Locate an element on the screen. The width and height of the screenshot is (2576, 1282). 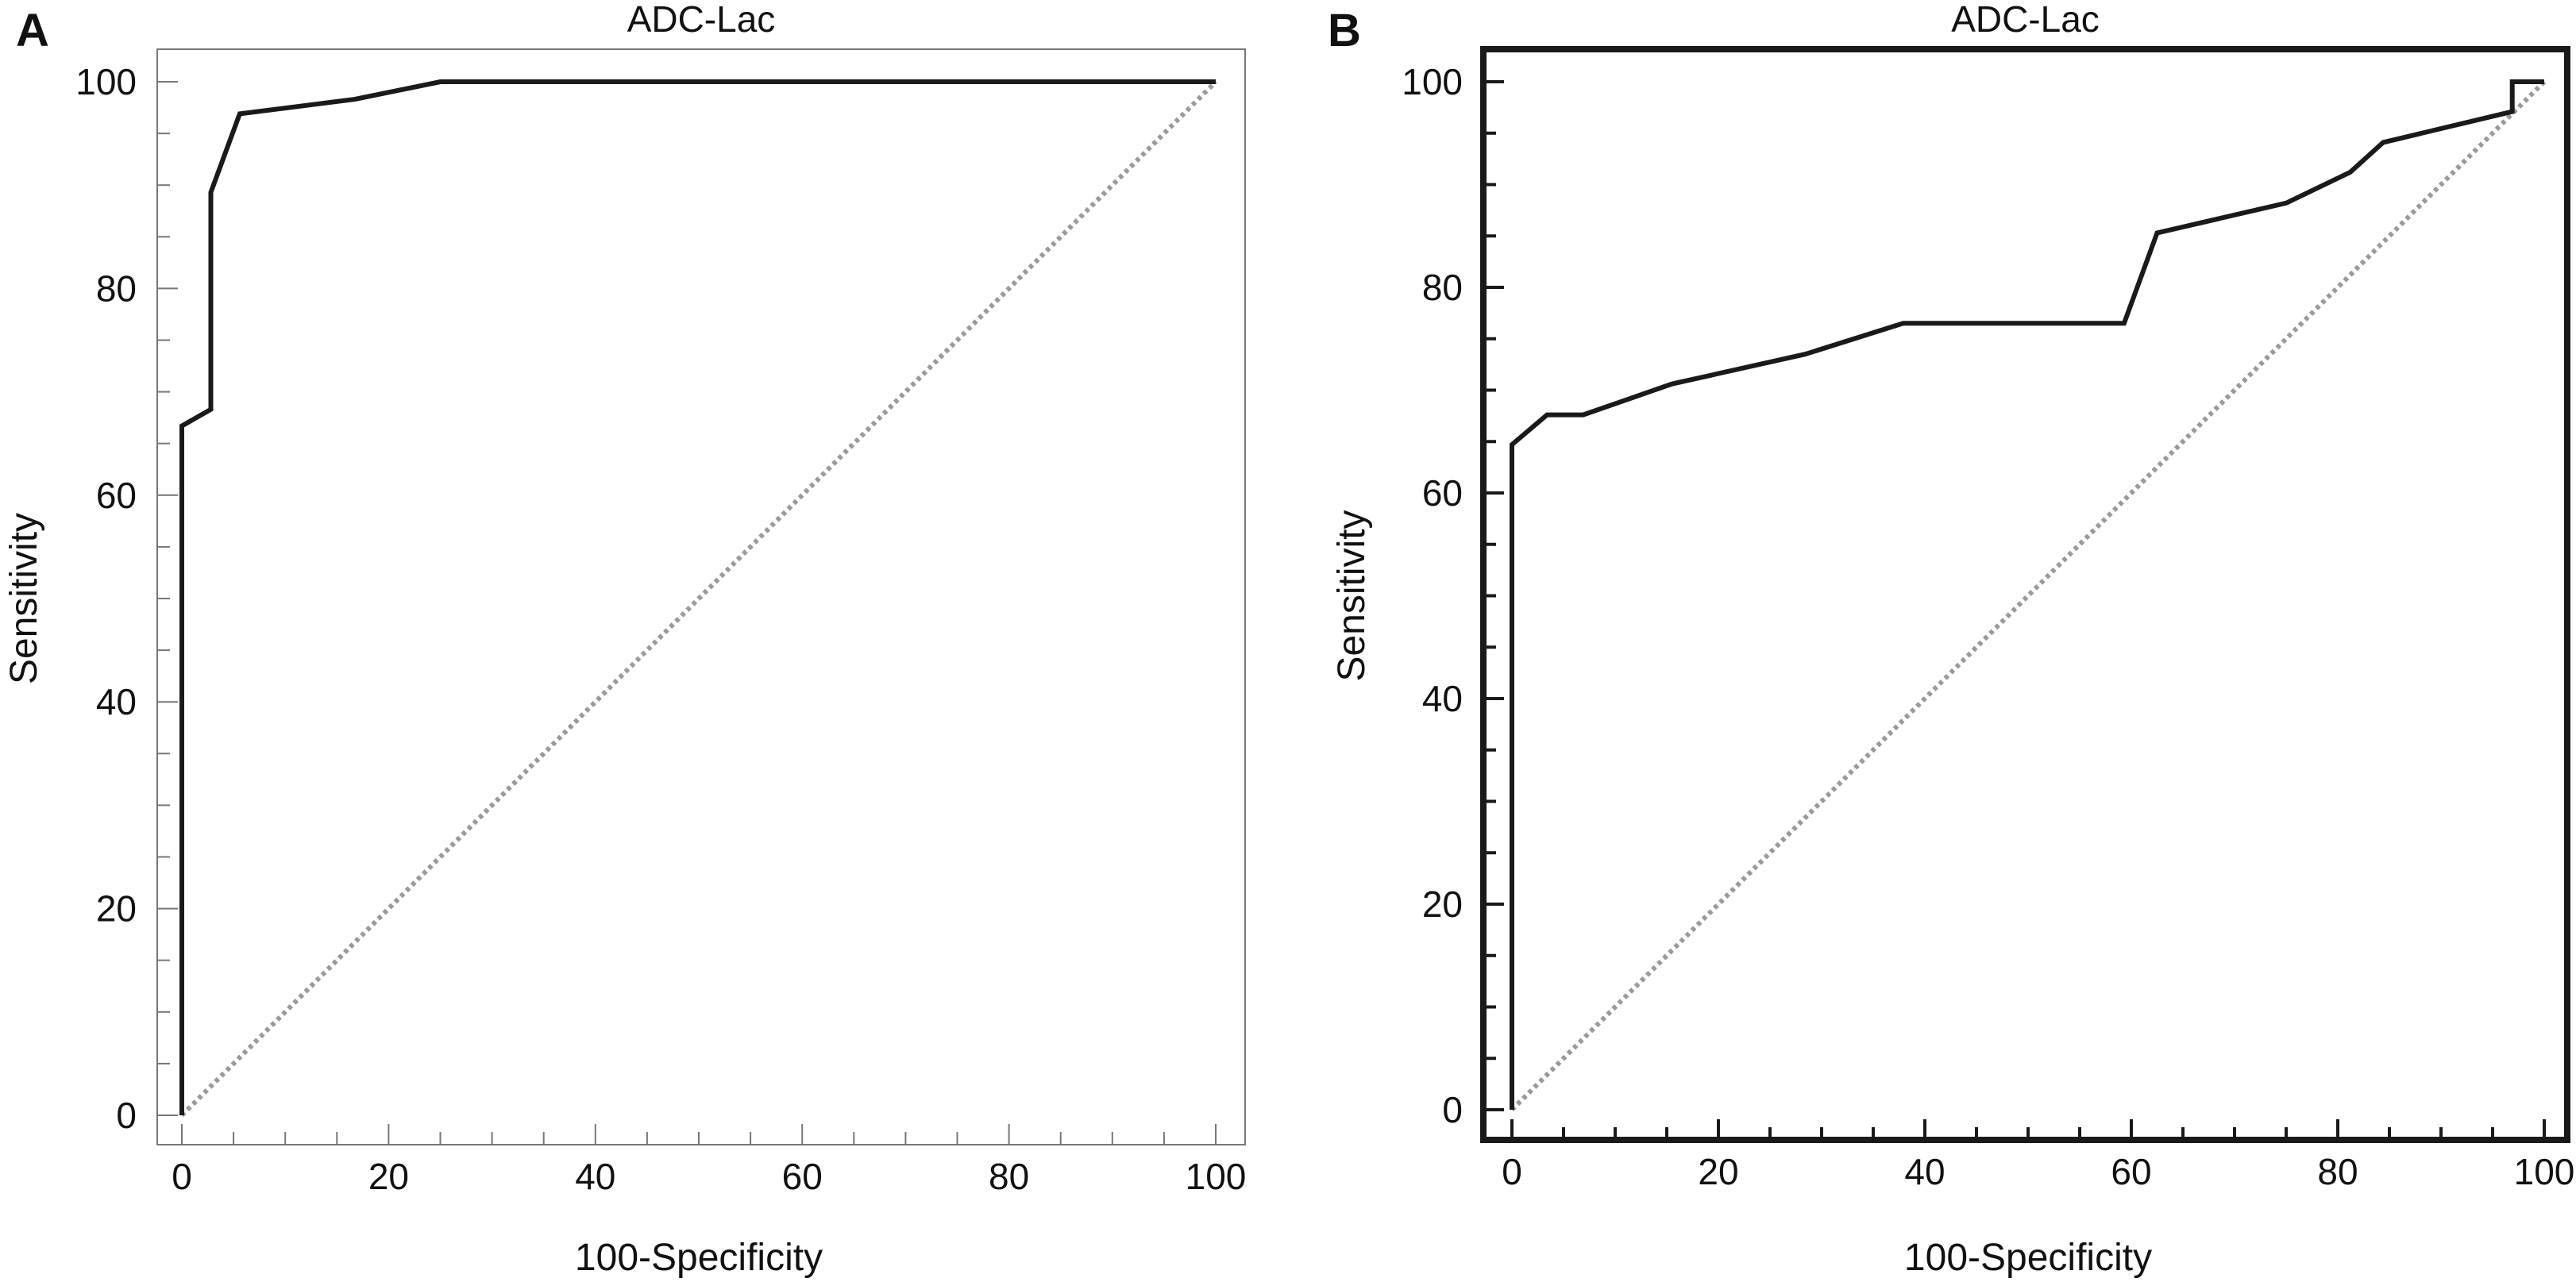
panel-label: B is located at coordinates (1344, 30).